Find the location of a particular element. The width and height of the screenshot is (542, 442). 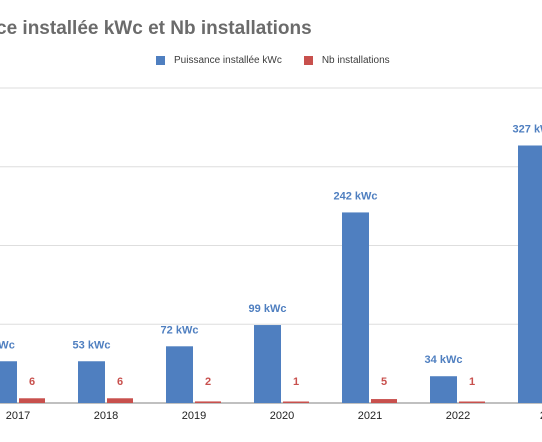

x-tick-label: 2022 is located at coordinates (458, 416).